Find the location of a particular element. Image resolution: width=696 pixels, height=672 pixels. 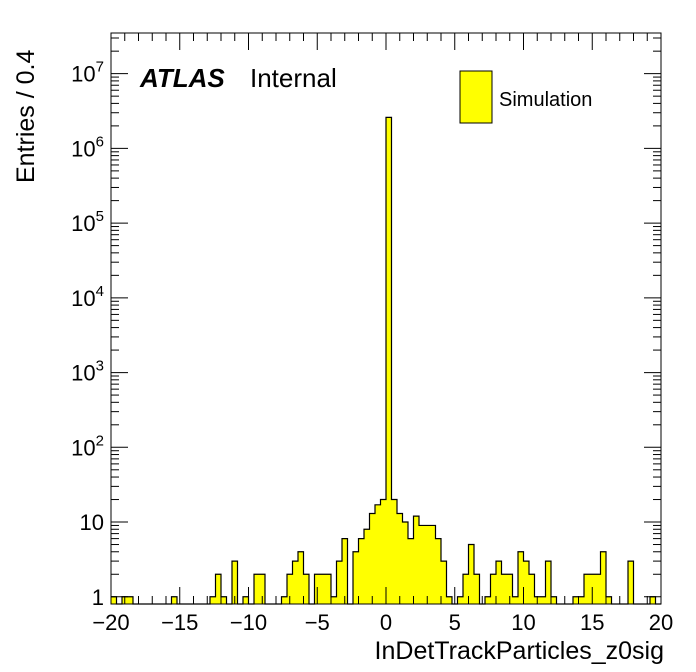

atlas-label: ATLAS is located at coordinates (182, 78).